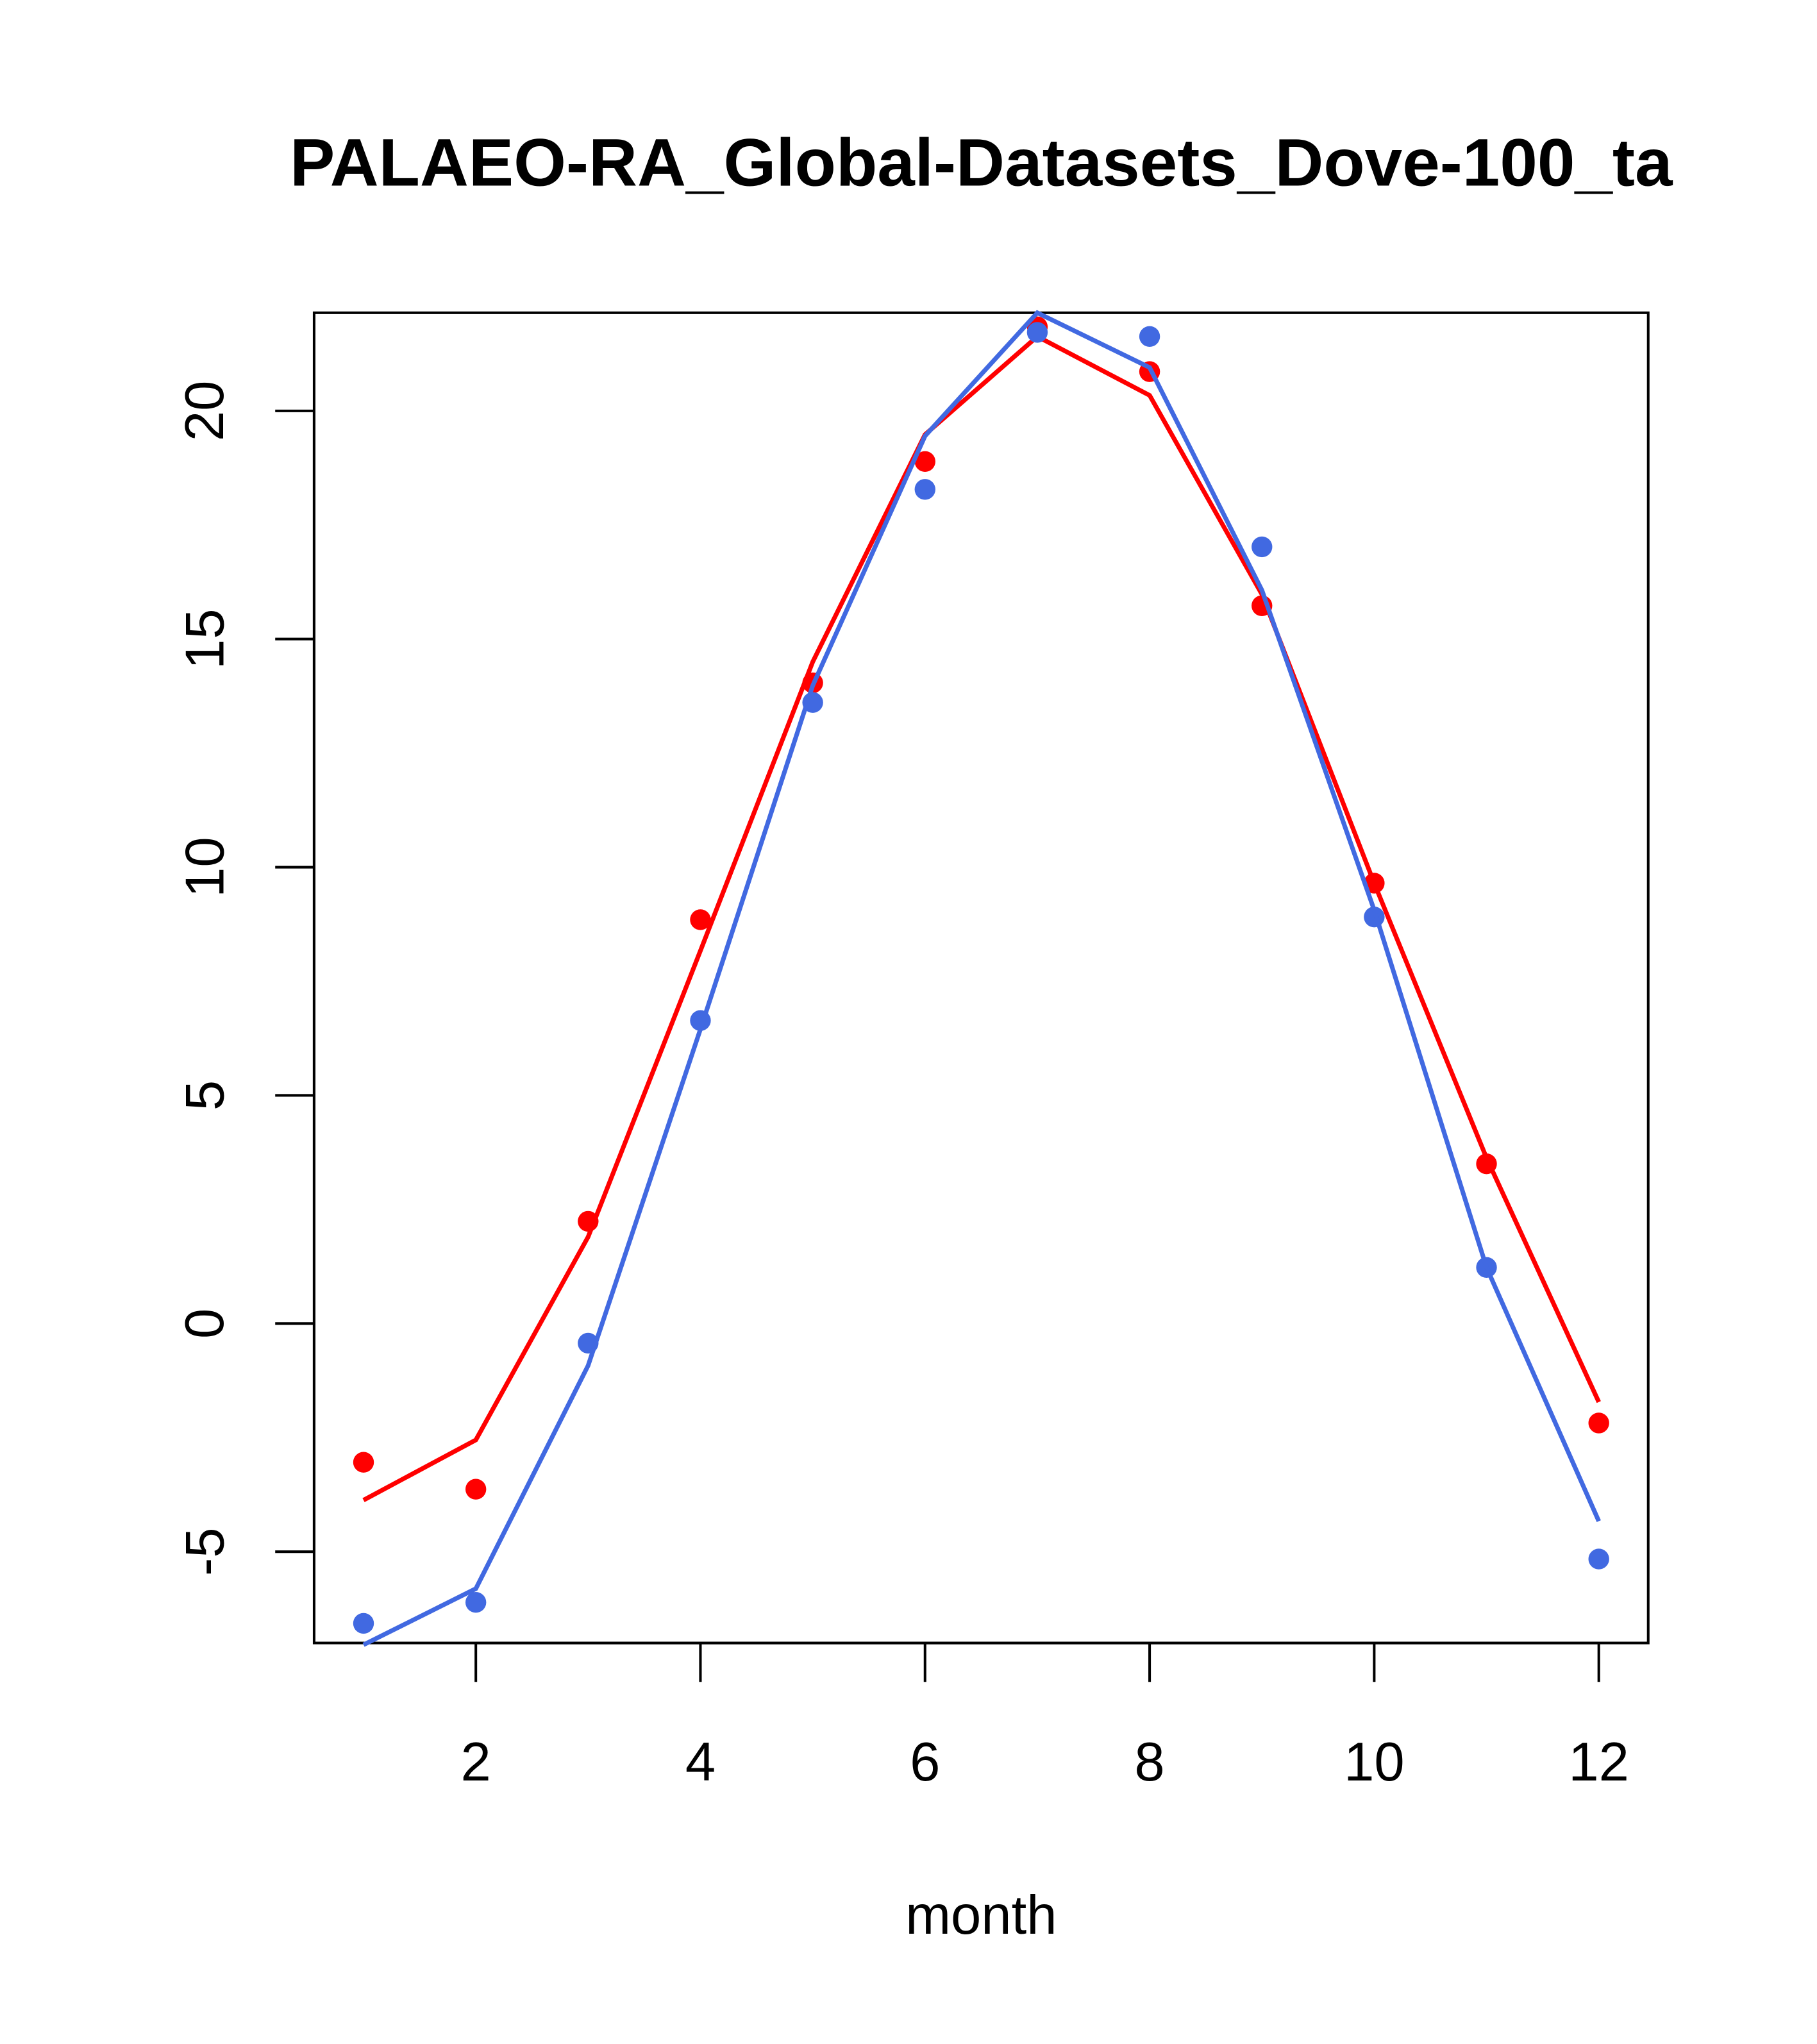 The width and height of the screenshot is (1817, 2044). I want to click on x-tick-label: 10, so click(1374, 1763).